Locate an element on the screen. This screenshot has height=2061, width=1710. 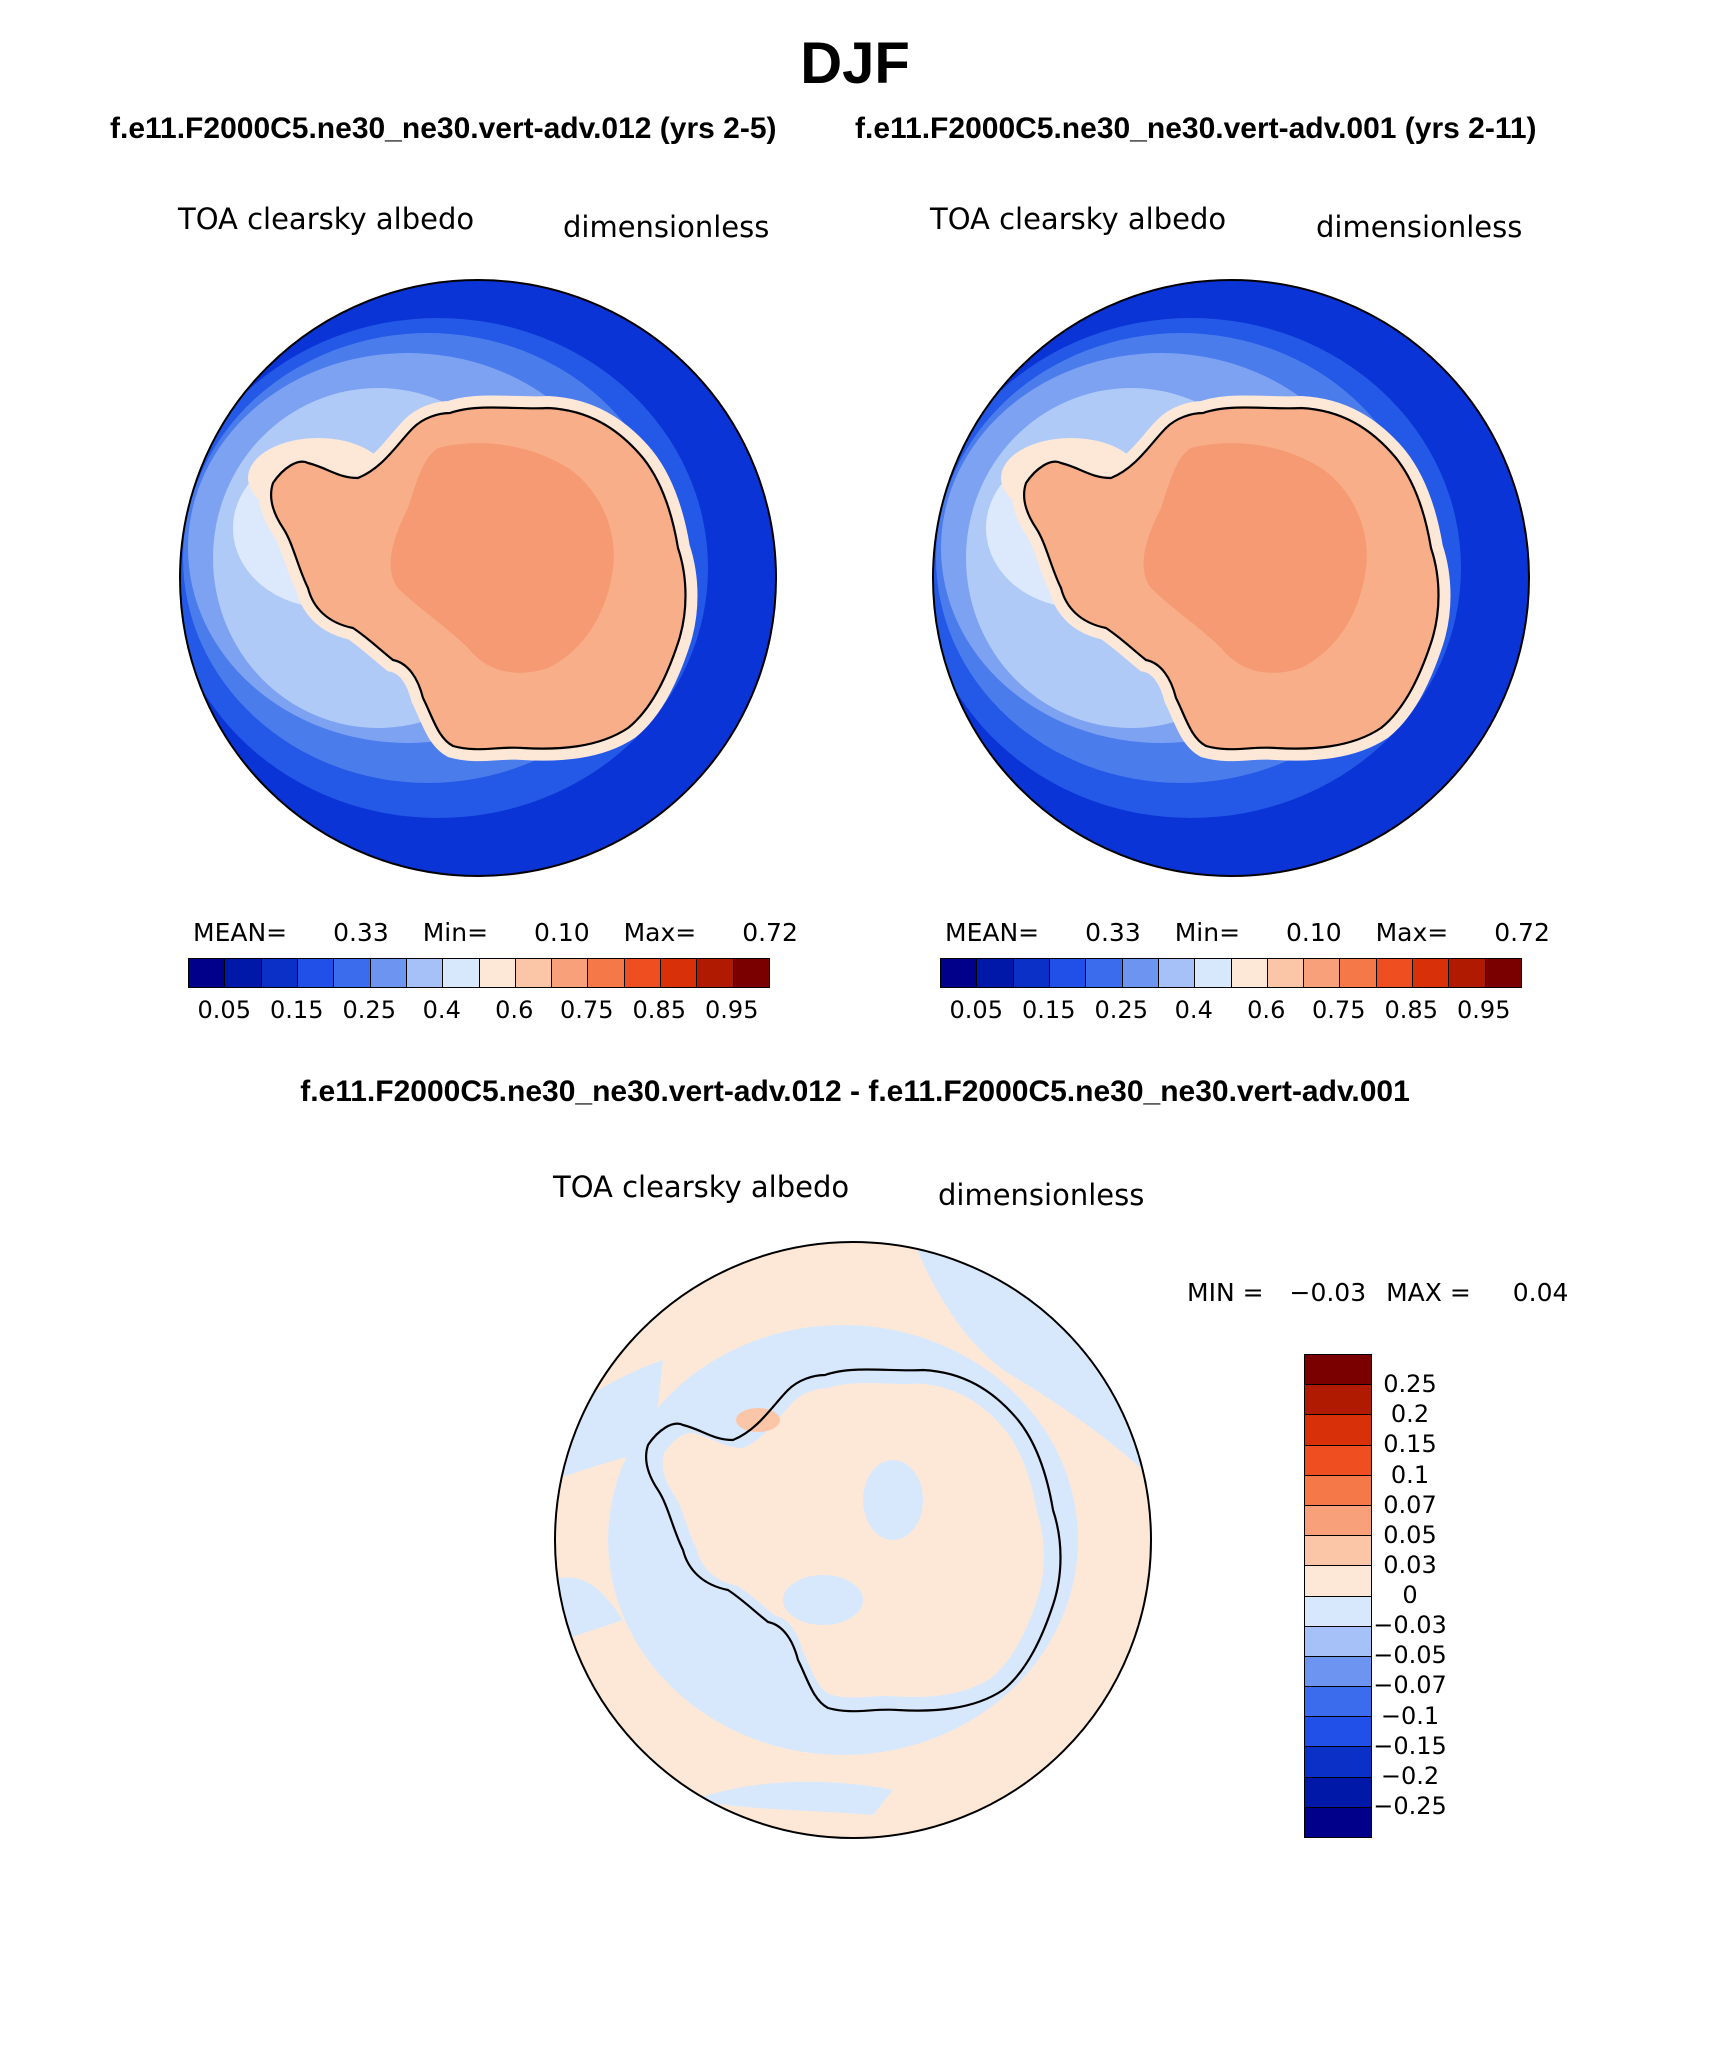
diff-colorbar-tick: −0.15 is located at coordinates (1410, 1745).